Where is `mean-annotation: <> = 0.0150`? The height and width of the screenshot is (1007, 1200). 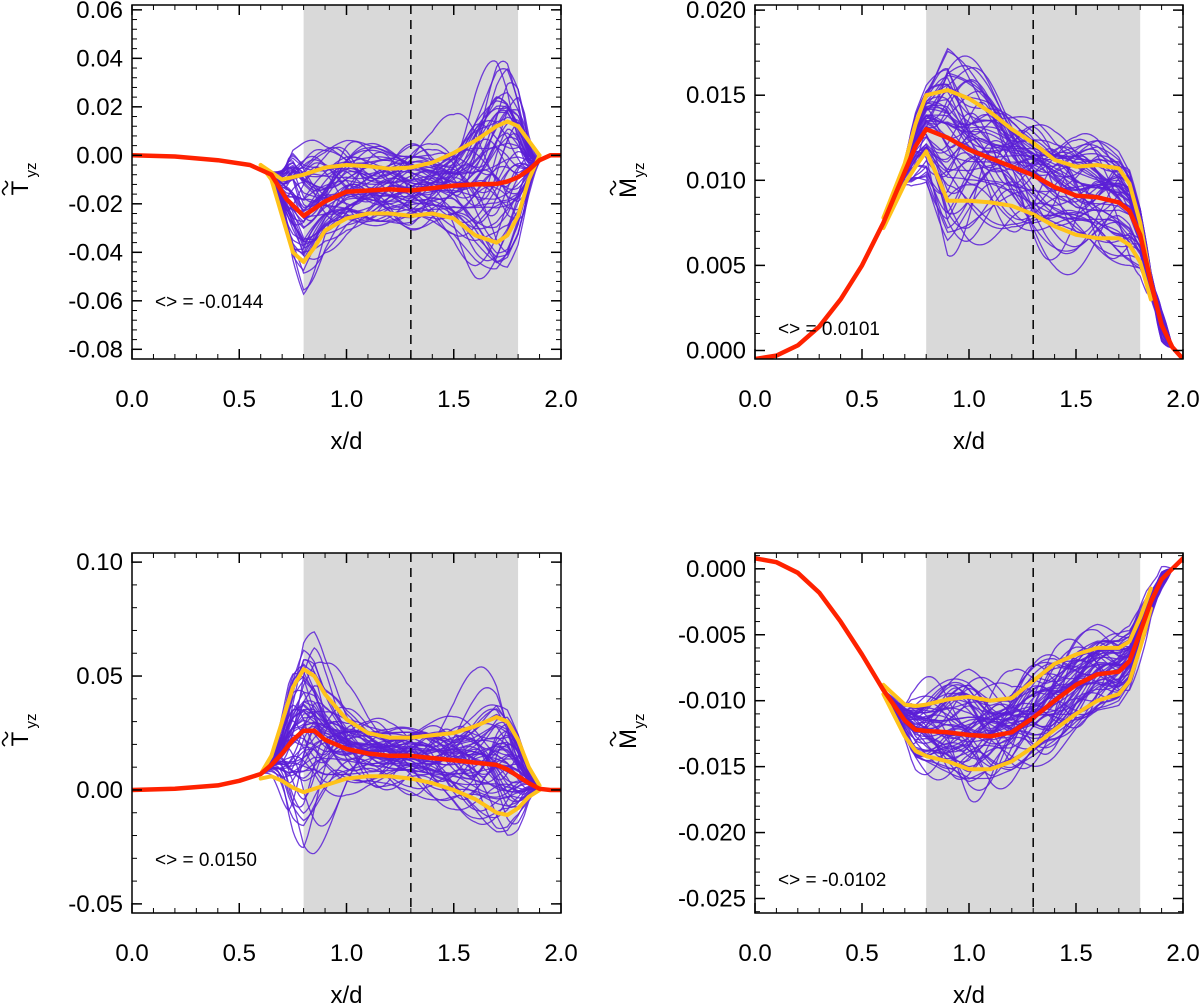
mean-annotation: <> = 0.0150 is located at coordinates (206, 860).